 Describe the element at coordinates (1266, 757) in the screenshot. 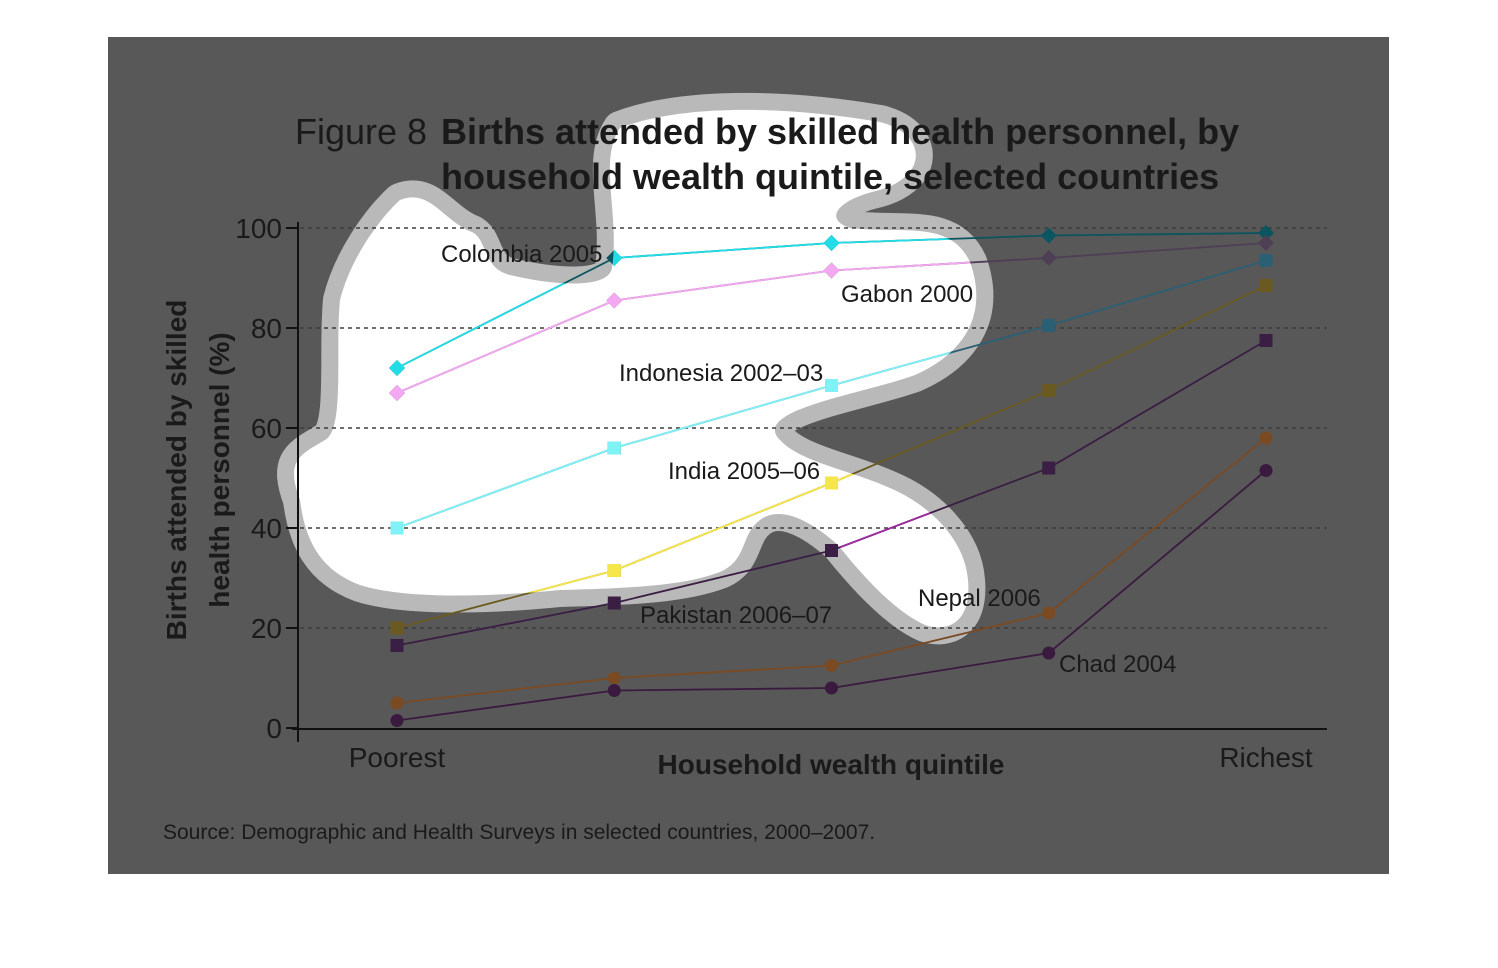

I see `x-tick-label: Richest` at that location.